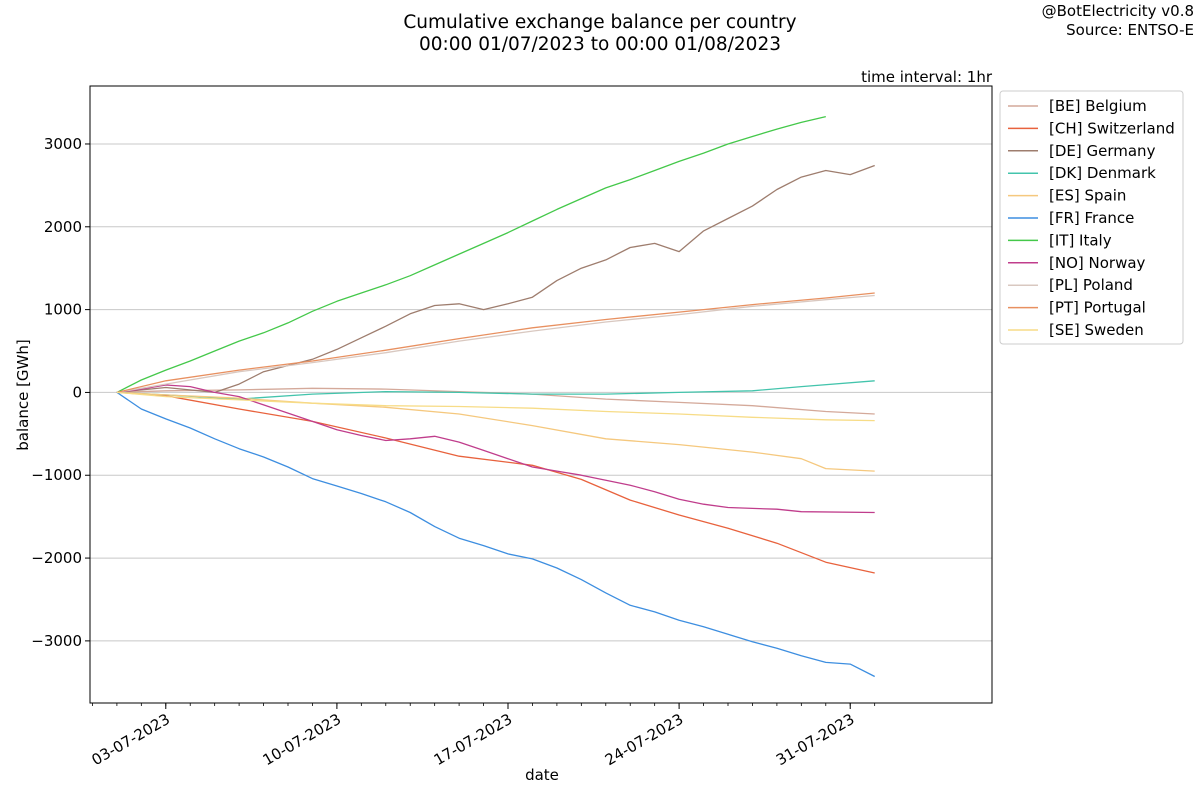 This screenshot has height=800, width=1200. What do you see at coordinates (1091, 285) in the screenshot?
I see `legend-label-pl-poland: [PL] Poland` at bounding box center [1091, 285].